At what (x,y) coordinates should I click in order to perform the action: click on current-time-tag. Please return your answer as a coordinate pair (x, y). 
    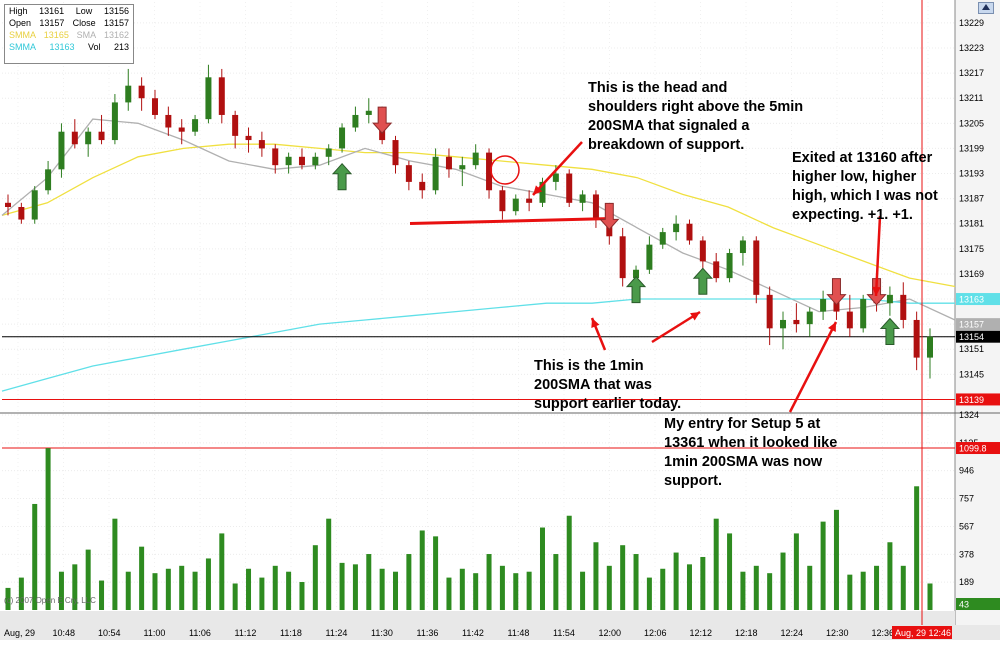
    Looking at the image, I should click on (922, 632).